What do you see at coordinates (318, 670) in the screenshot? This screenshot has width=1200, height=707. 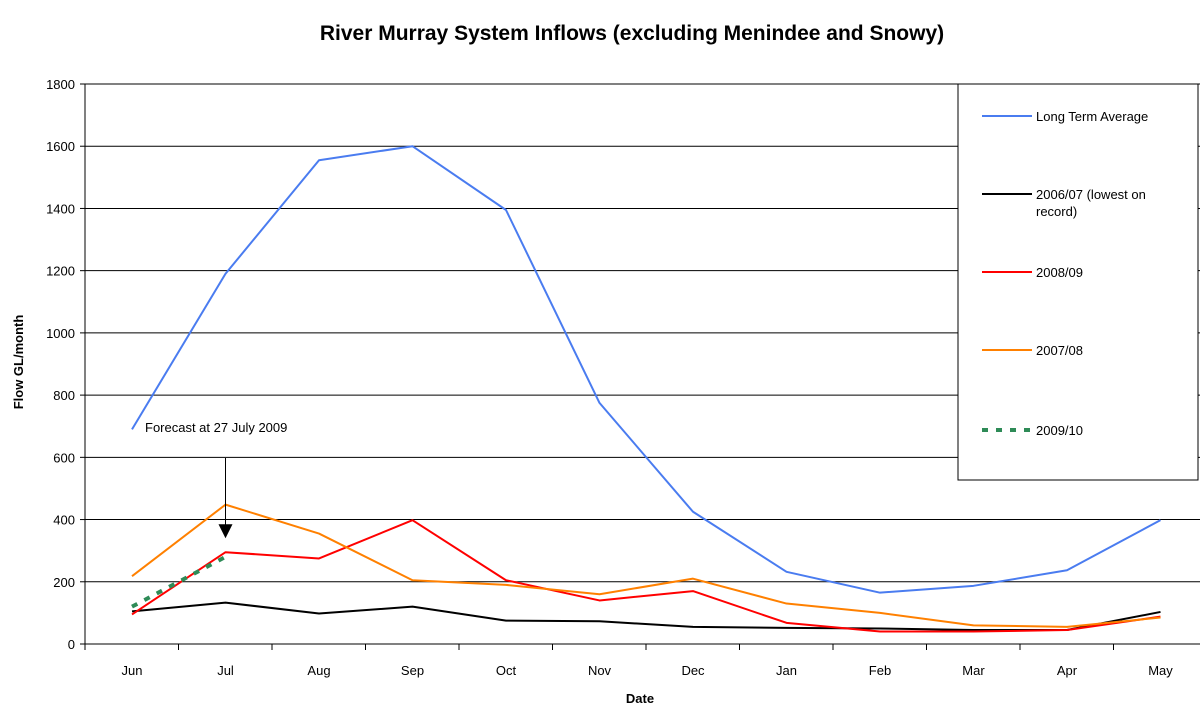 I see `x-tick-label: Aug` at bounding box center [318, 670].